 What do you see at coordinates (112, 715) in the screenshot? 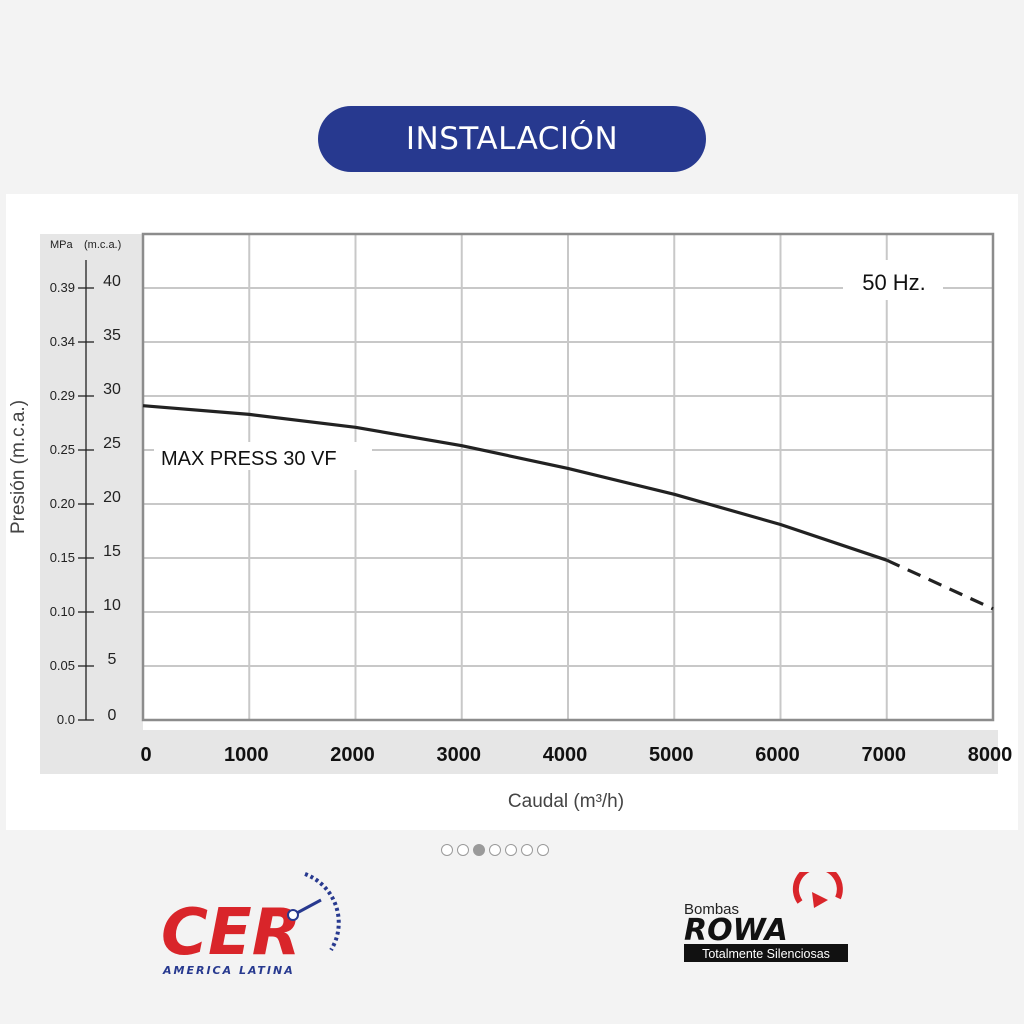
I see `y-tick-label: 0` at bounding box center [112, 715].